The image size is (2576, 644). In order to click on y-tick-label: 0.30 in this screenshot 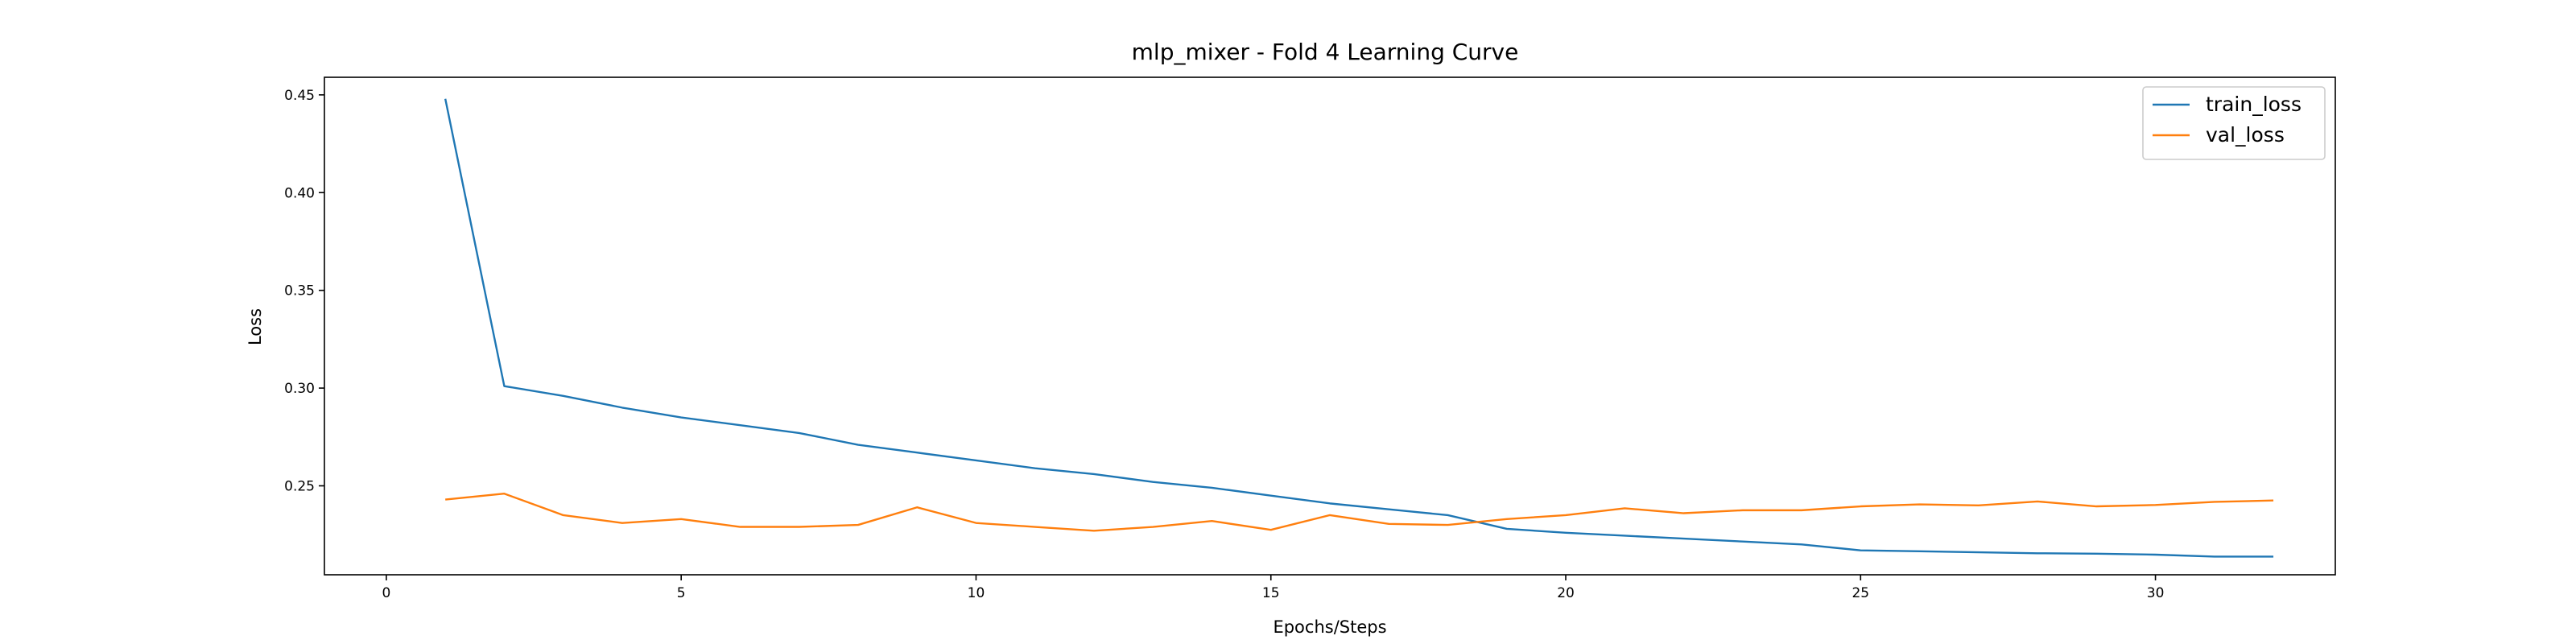, I will do `click(299, 389)`.